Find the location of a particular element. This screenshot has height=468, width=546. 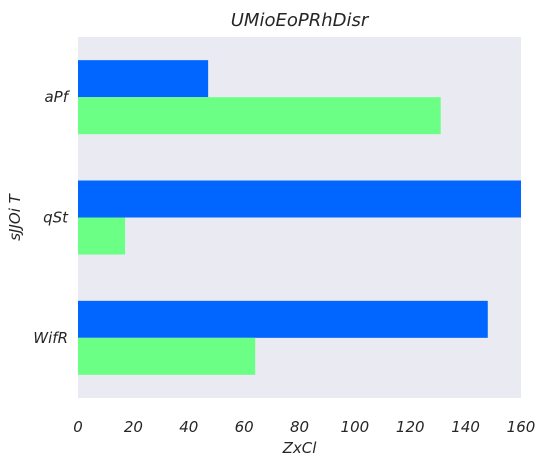

y-axis-label: sJJOi T is located at coordinates (15, 216).